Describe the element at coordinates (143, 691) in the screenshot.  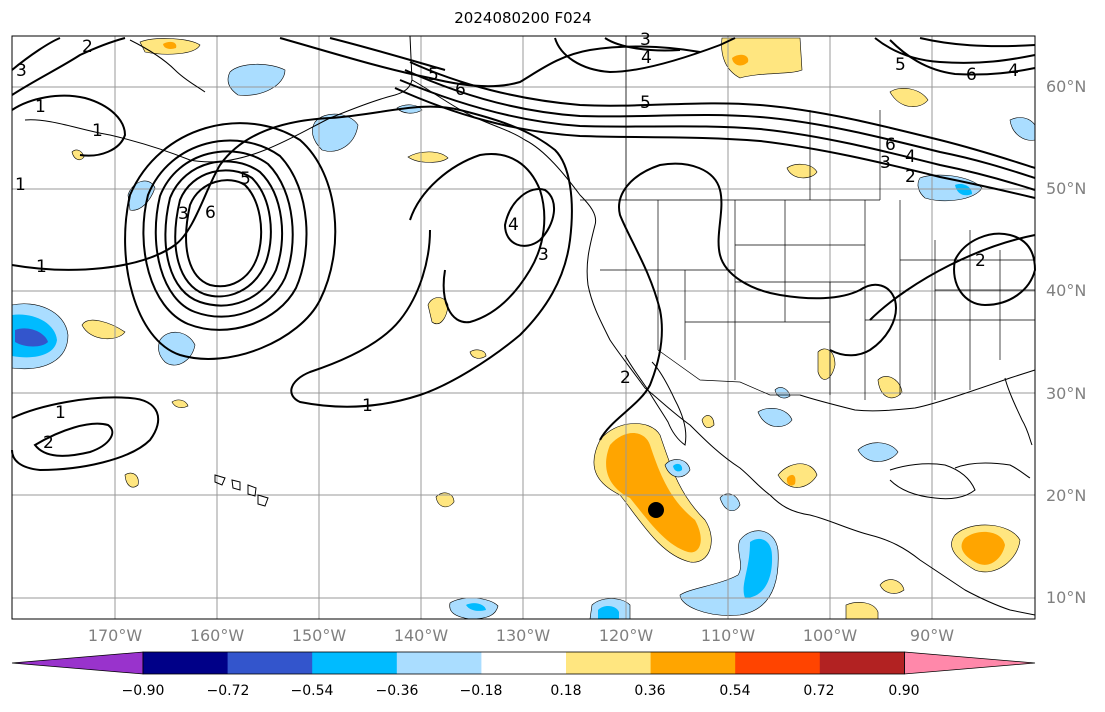
I see `colorbar-tick-label: −0.90` at that location.